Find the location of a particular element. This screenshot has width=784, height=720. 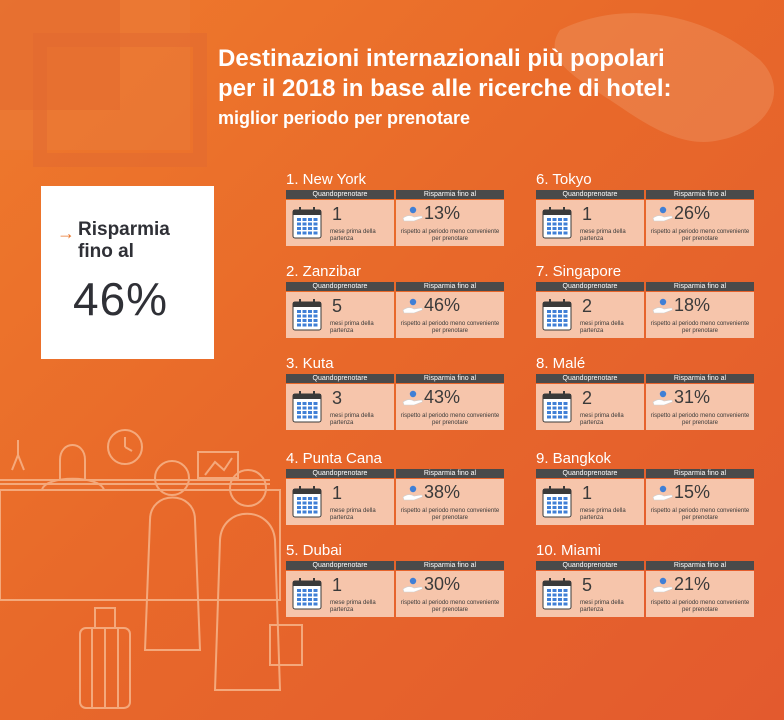

savings-value: 21% is located at coordinates (692, 584).